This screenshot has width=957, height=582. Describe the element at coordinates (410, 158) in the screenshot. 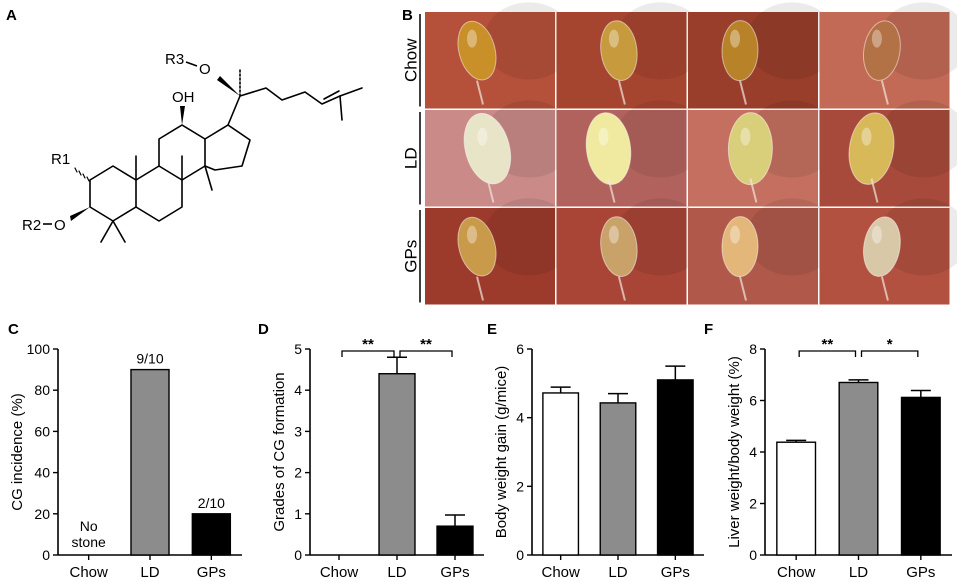

I see `photo-row-label: LD` at that location.